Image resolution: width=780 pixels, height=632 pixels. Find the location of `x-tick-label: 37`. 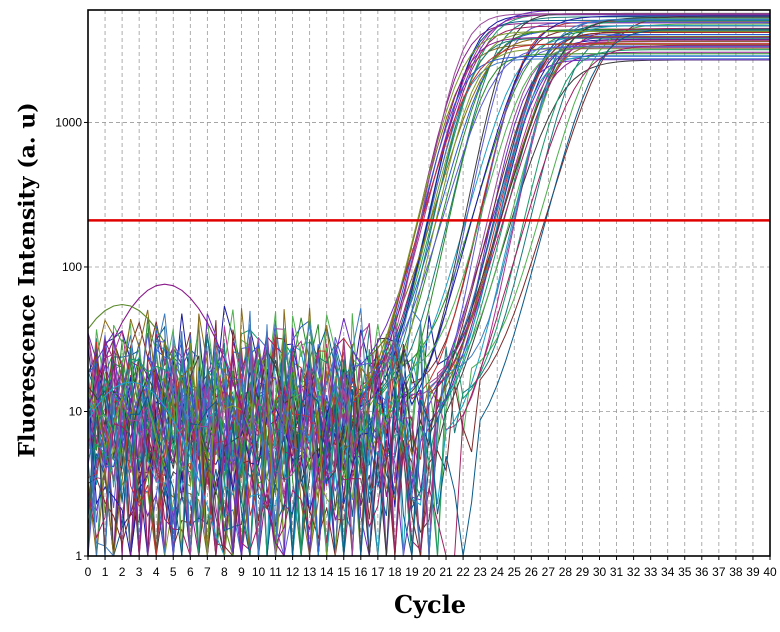

x-tick-label: 37 is located at coordinates (719, 572).